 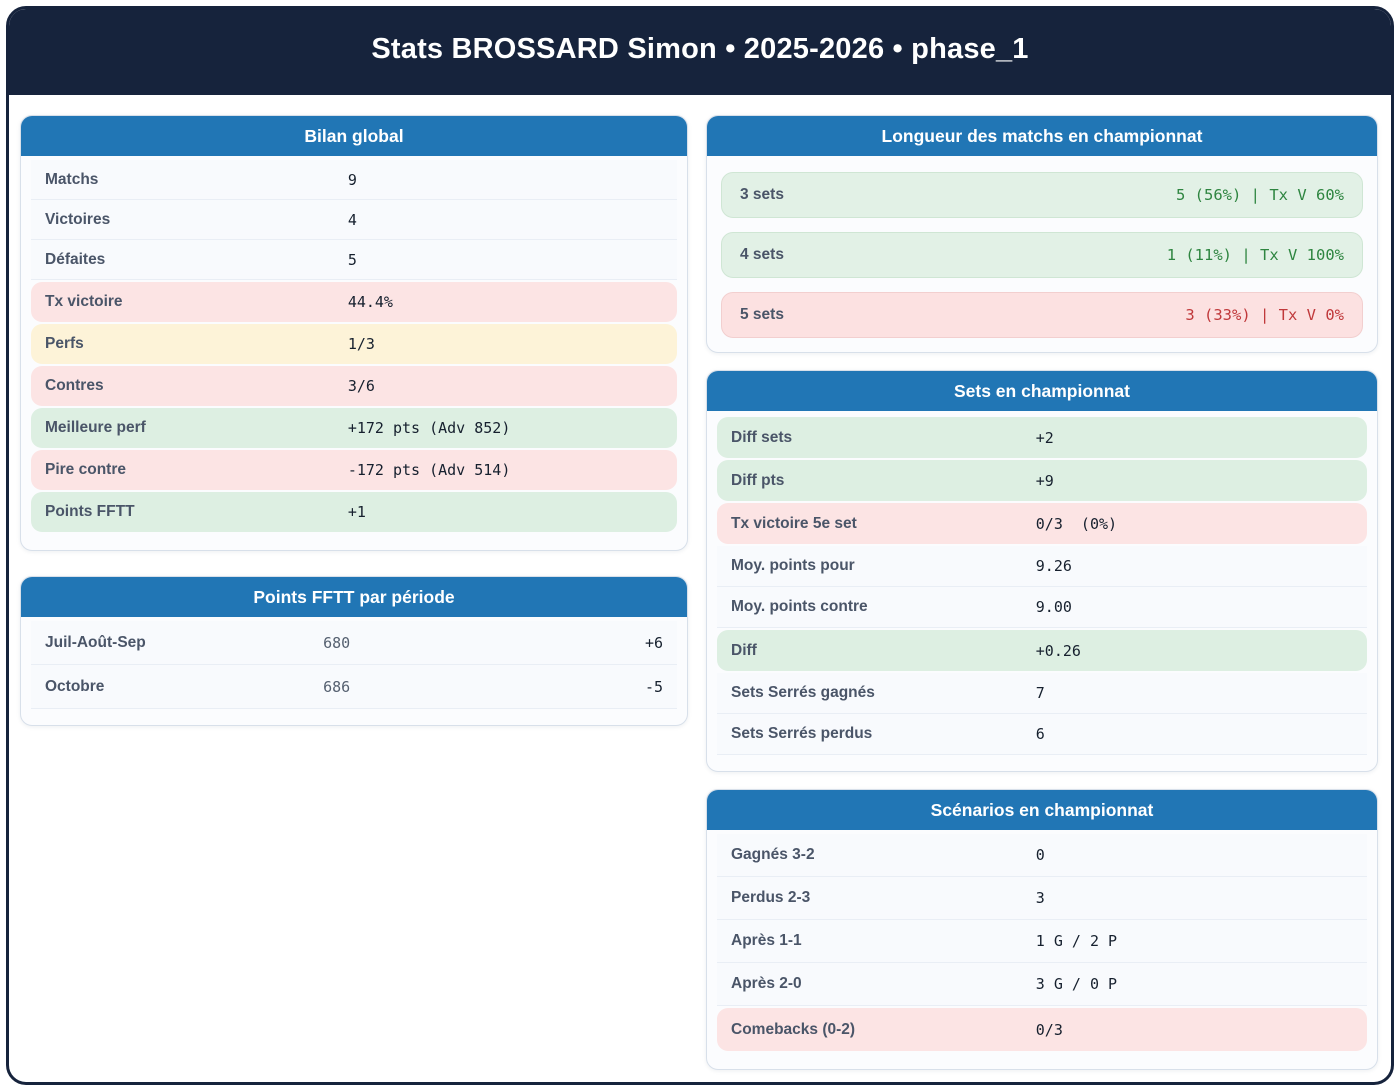 What do you see at coordinates (429, 428) in the screenshot?
I see `row-value: +172 pts (Adv 852)` at bounding box center [429, 428].